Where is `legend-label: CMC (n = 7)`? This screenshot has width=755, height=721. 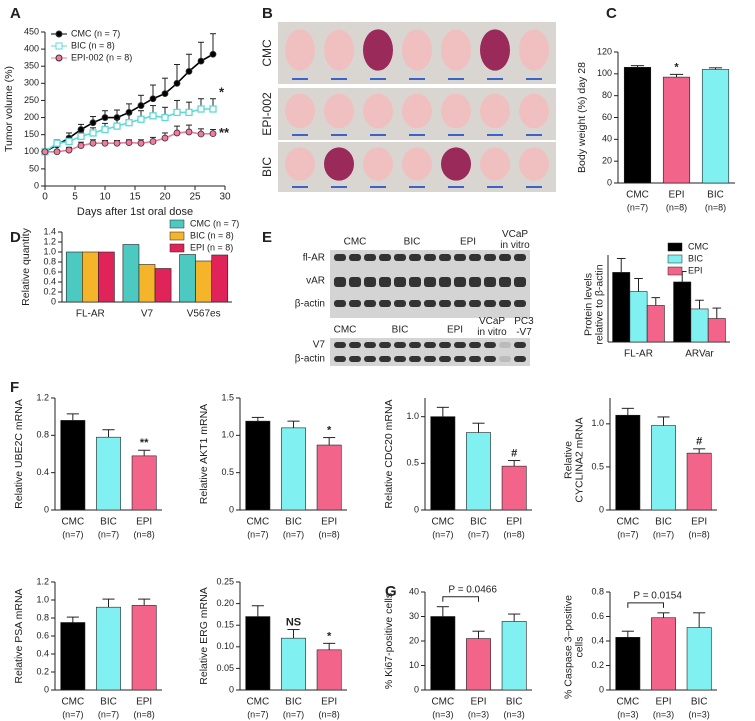
legend-label: CMC (n = 7) is located at coordinates (95, 33).